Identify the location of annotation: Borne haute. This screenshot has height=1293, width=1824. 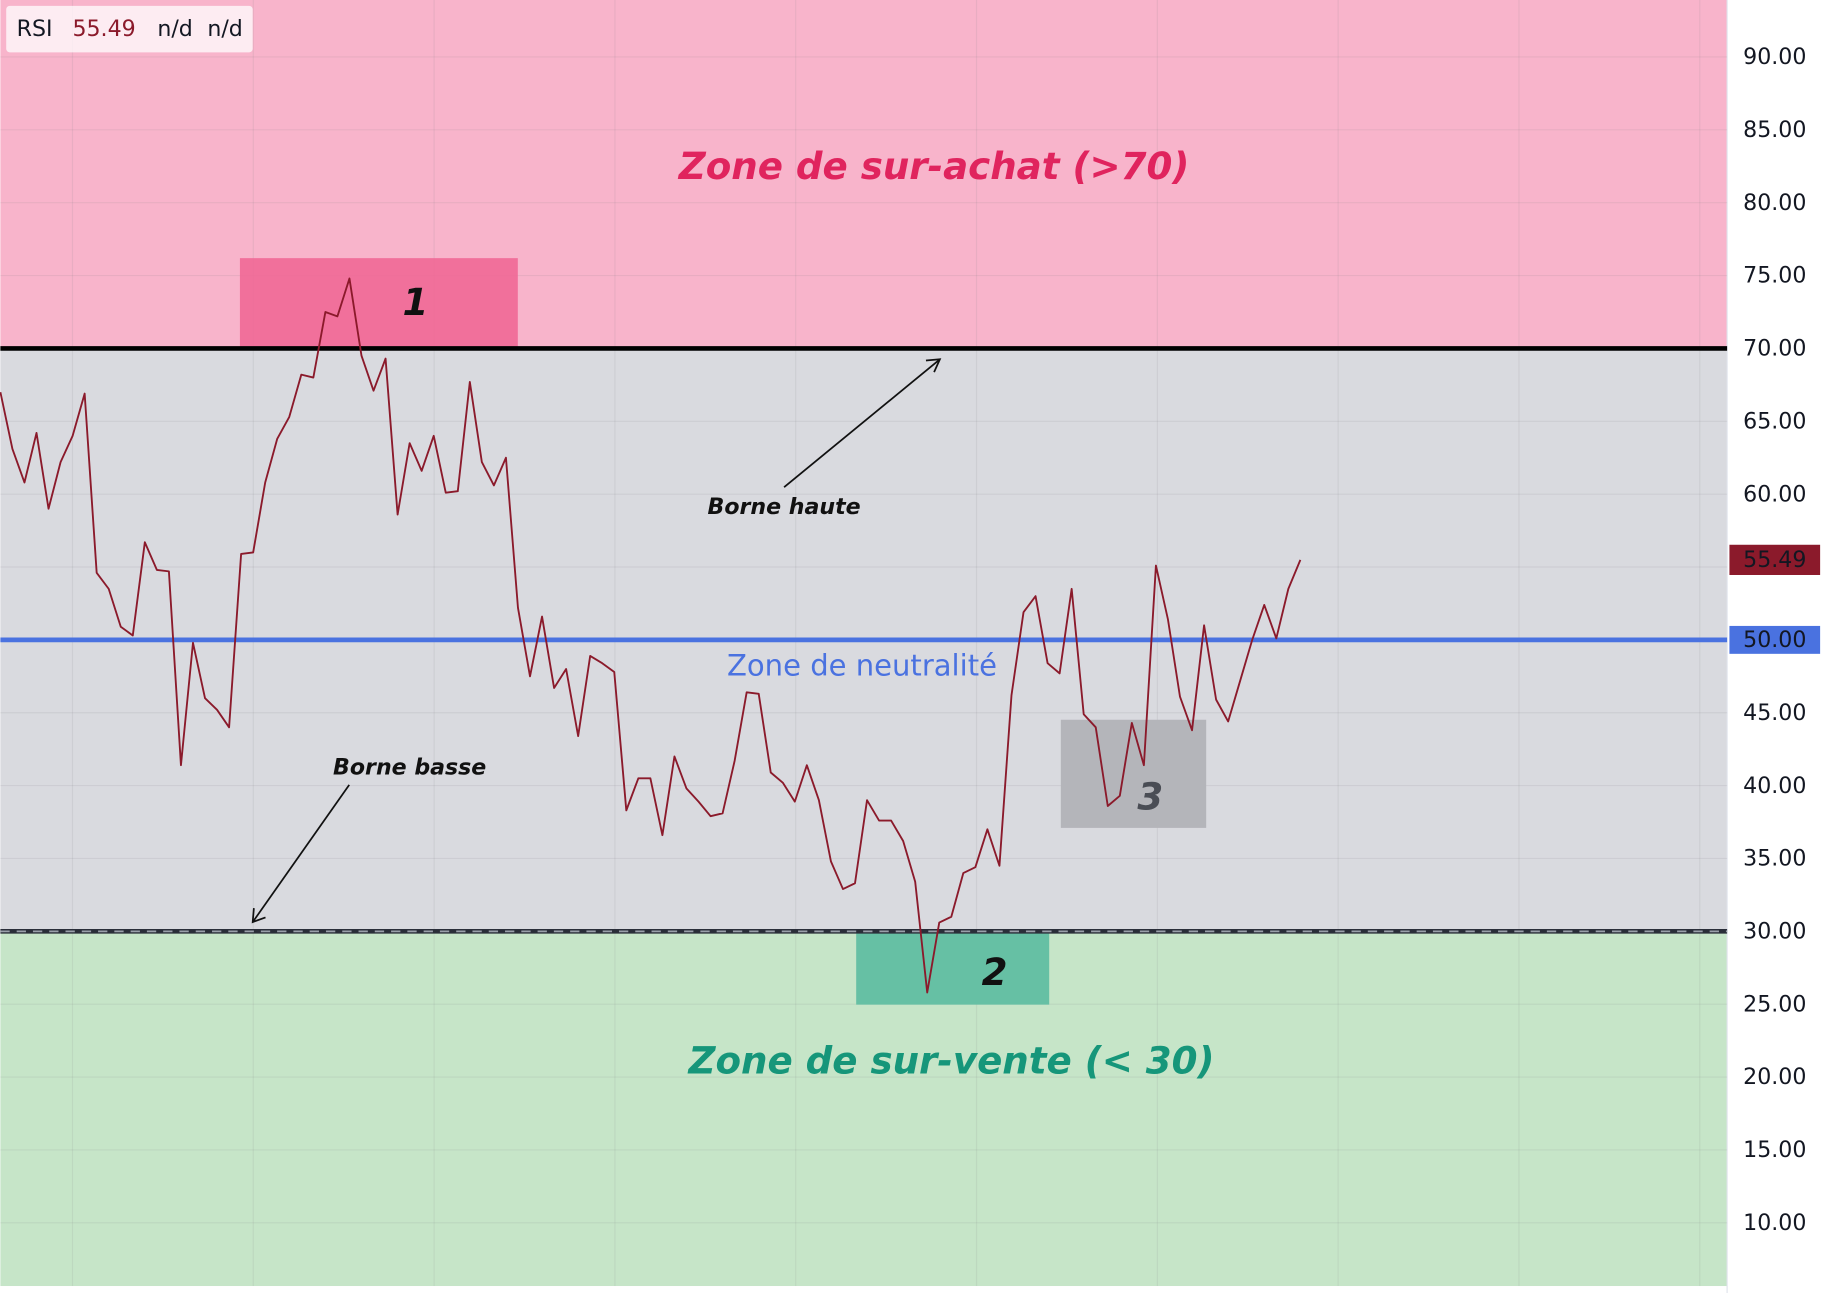
(784, 507).